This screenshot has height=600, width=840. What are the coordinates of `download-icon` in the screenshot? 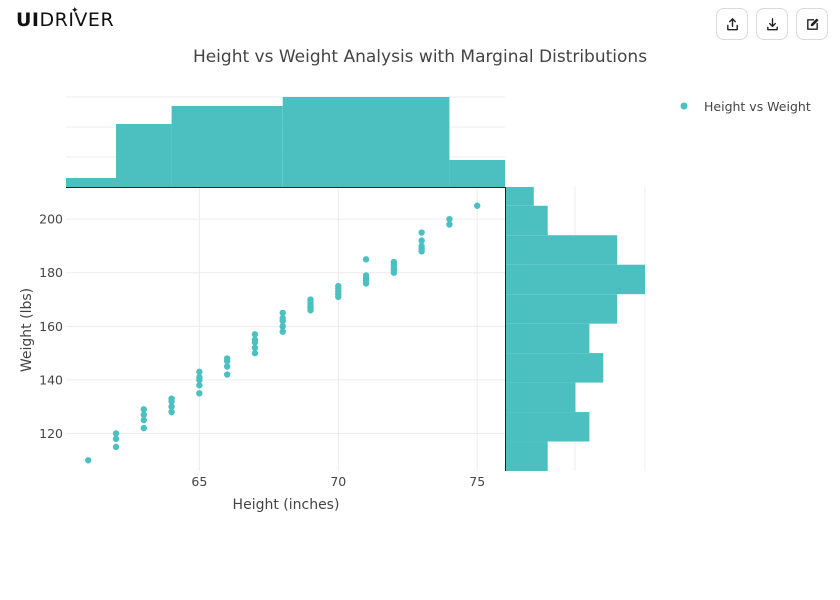 It's located at (772, 23).